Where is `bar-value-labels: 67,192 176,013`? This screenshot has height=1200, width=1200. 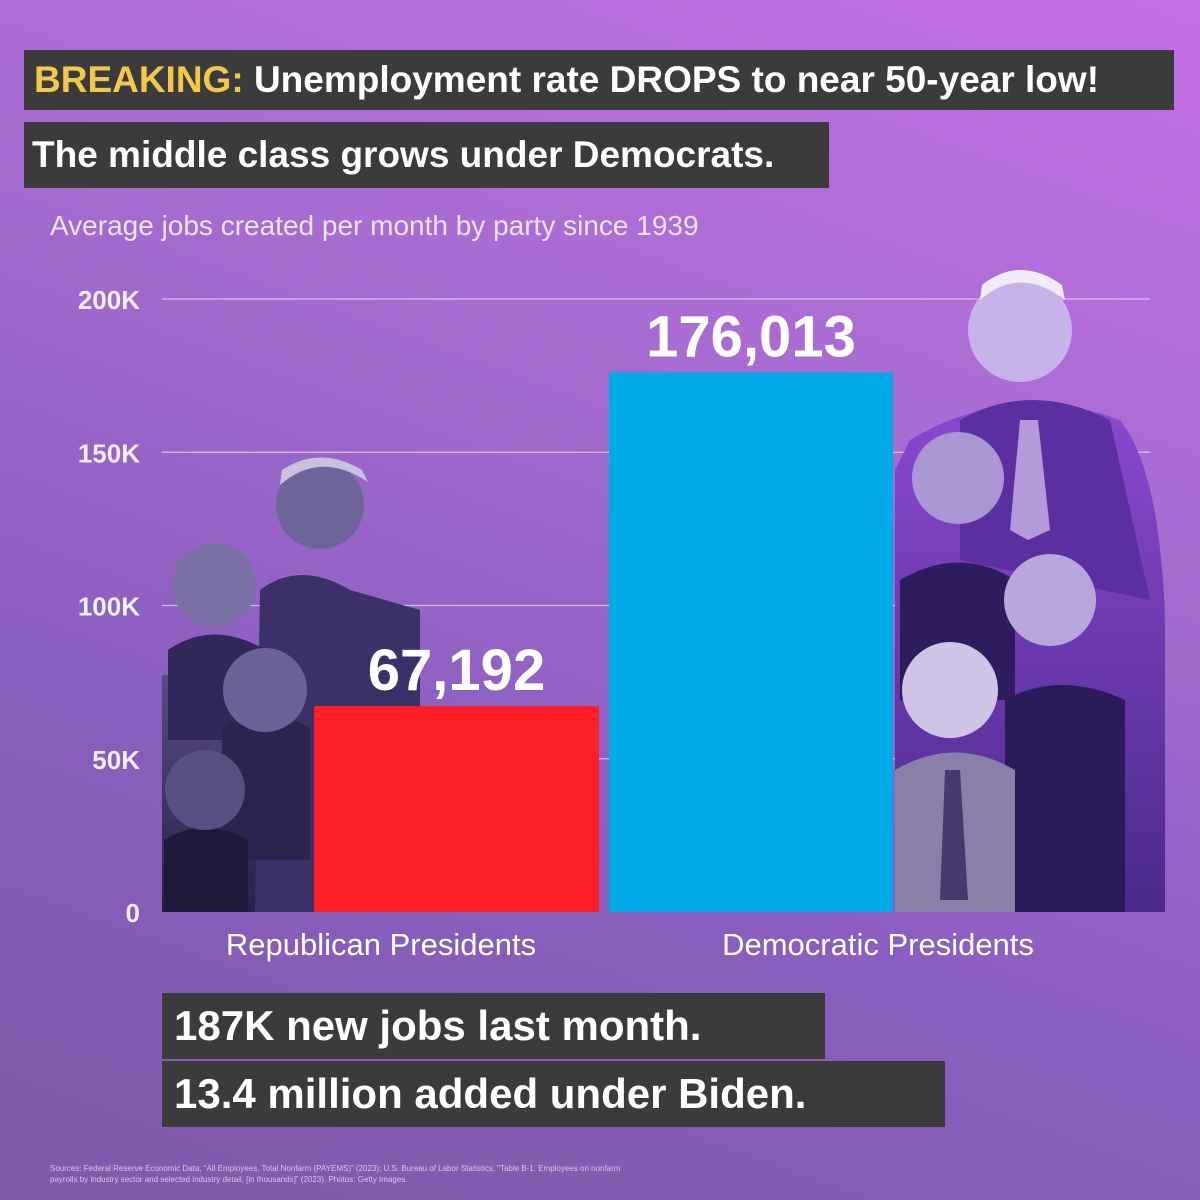 bar-value-labels: 67,192 176,013 is located at coordinates (612, 504).